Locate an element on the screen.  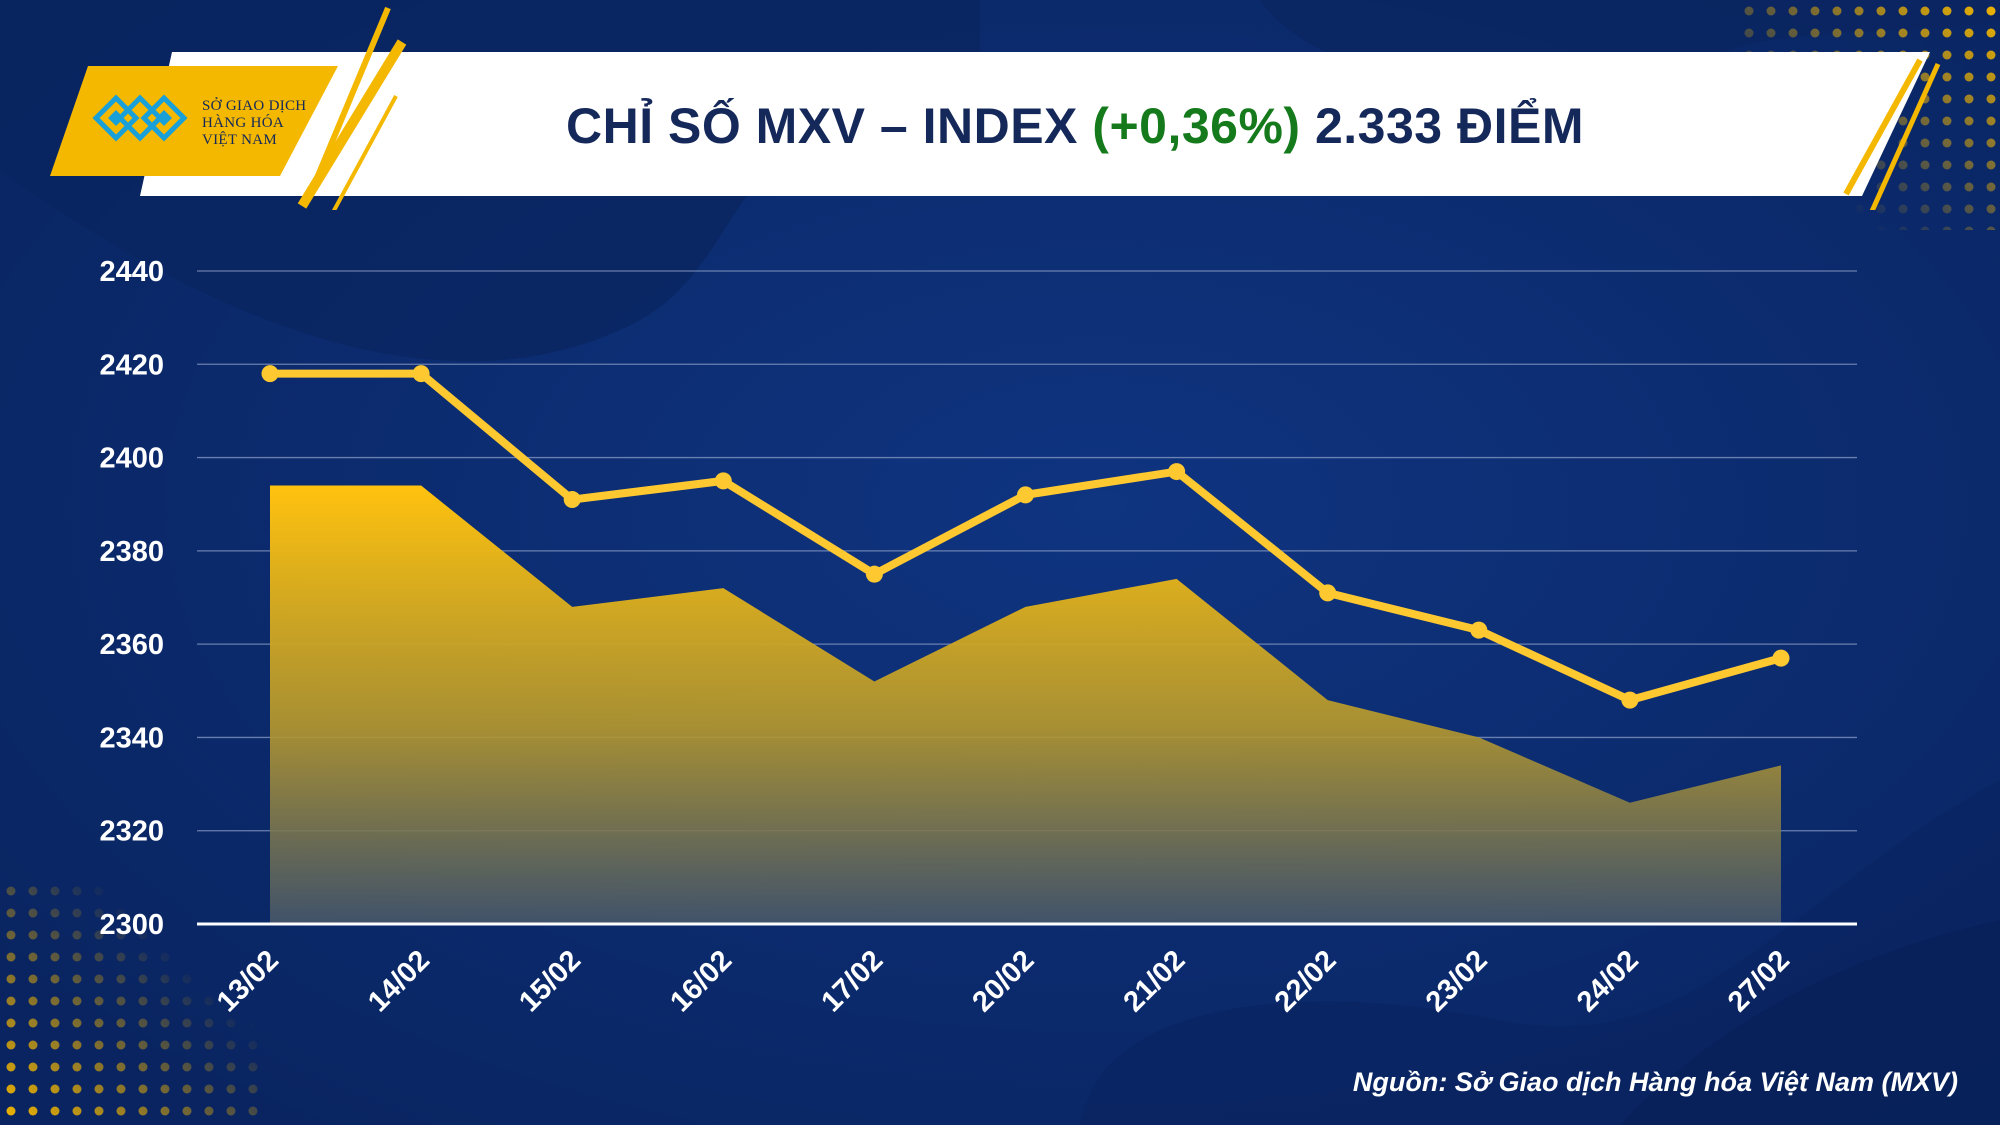
x-tick-label-17/02: 17/02 is located at coordinates (852, 981).